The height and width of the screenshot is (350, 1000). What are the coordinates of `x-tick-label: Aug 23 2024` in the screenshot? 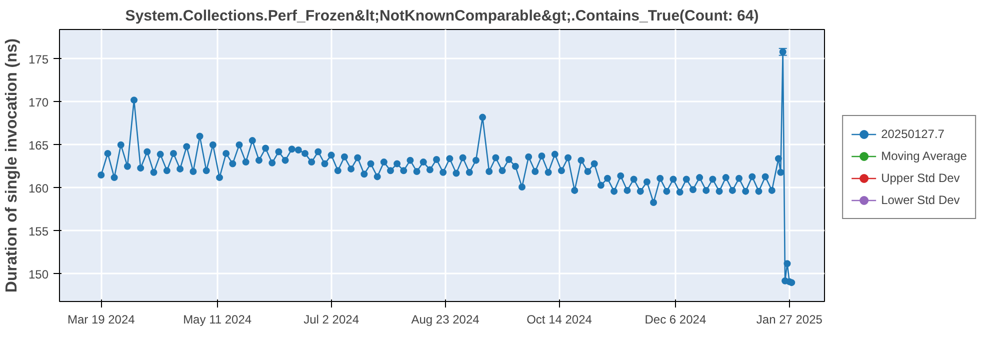 It's located at (445, 319).